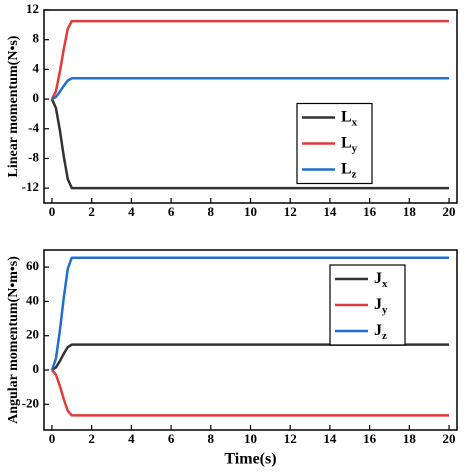  Describe the element at coordinates (32, 299) in the screenshot. I see `y-tick-label: 40` at that location.